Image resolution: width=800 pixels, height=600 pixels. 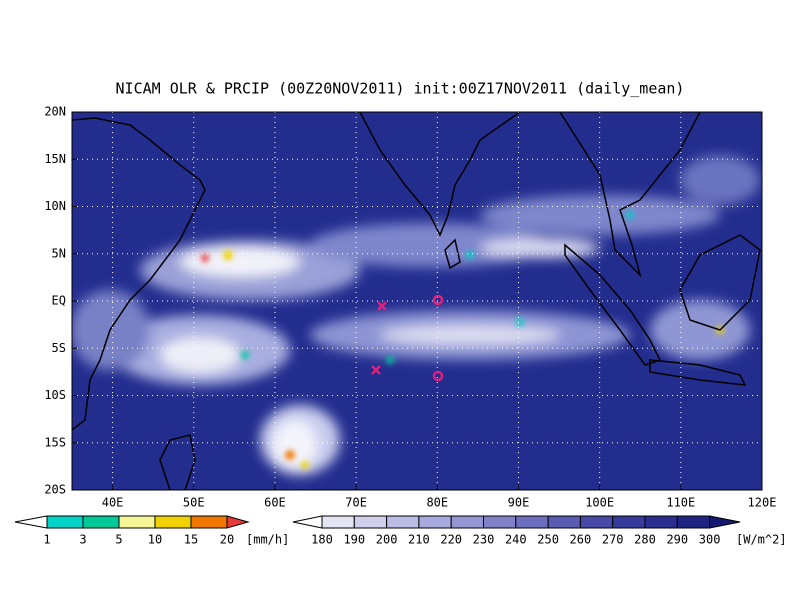 I want to click on colorbar-label: 280, so click(x=645, y=540).